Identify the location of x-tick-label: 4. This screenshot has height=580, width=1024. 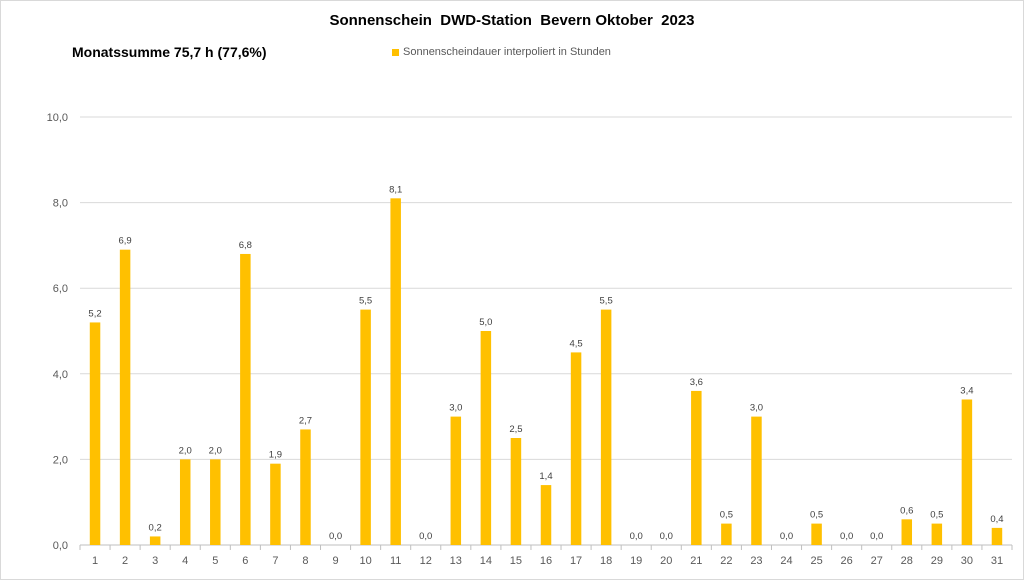
(185, 561).